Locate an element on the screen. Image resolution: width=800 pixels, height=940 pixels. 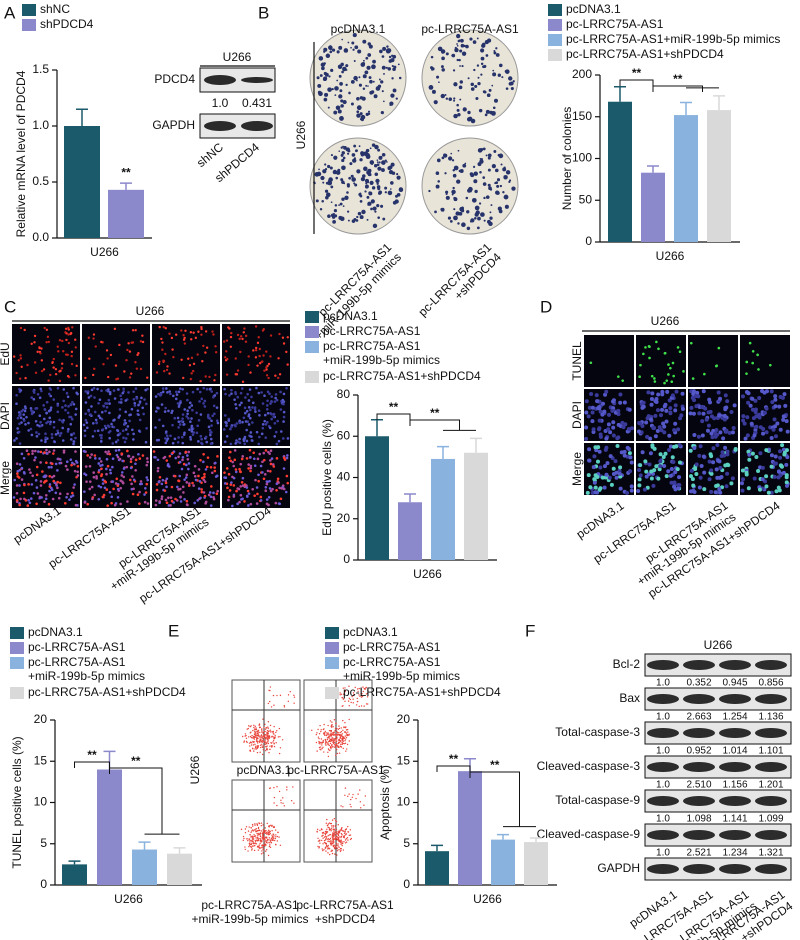
y-tick-label: 1.0 is located at coordinates (40, 125).